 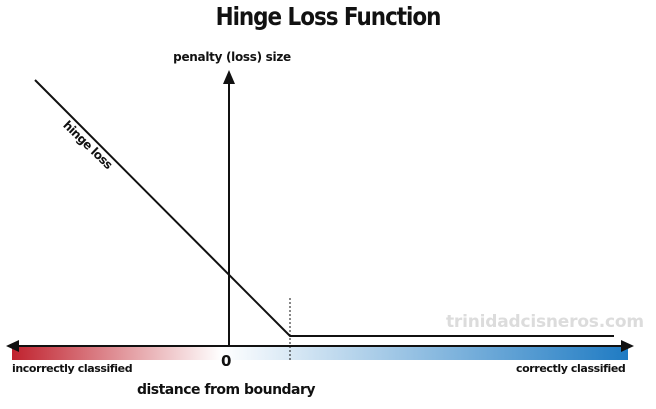 I want to click on watermark-text: trinidadcisneros.com, so click(x=545, y=322).